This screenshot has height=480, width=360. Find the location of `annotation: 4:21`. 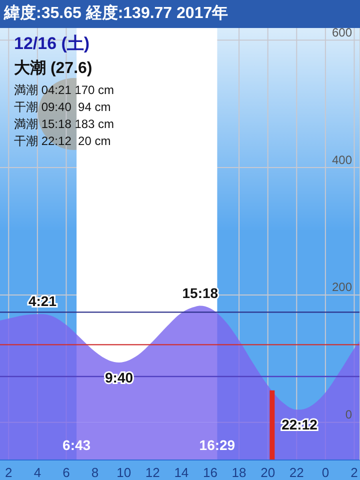

annotation: 4:21 is located at coordinates (42, 301).